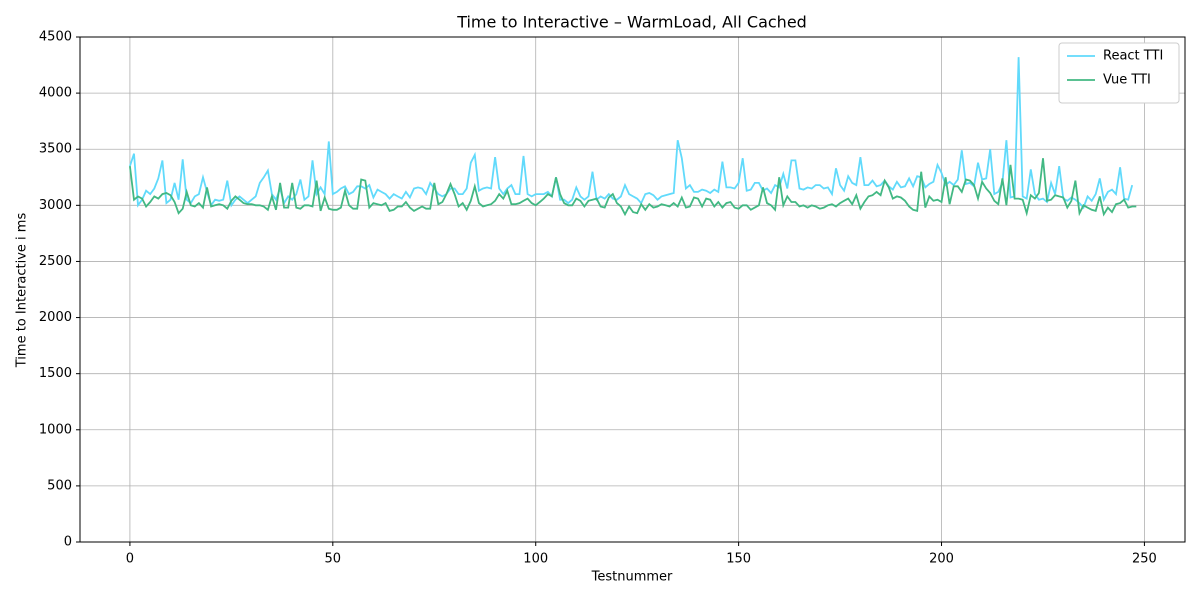 This screenshot has height=600, width=1200. Describe the element at coordinates (55, 149) in the screenshot. I see `y-tick-label: 3500` at that location.